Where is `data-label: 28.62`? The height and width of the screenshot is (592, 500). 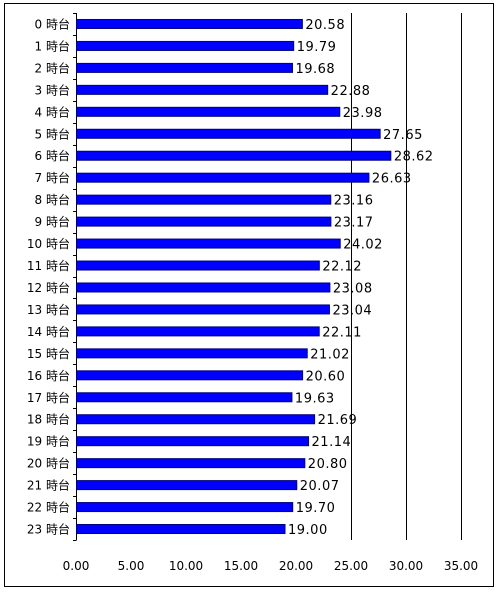 data-label: 28.62 is located at coordinates (414, 157).